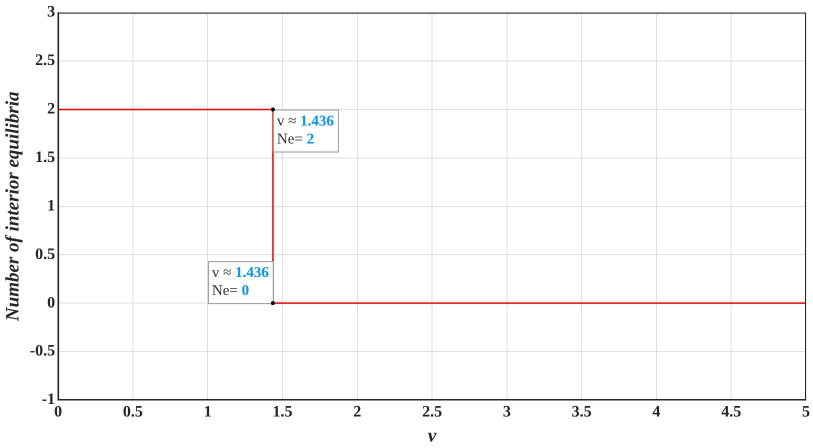 The image size is (813, 448). I want to click on x-tick-label: 5, so click(806, 412).